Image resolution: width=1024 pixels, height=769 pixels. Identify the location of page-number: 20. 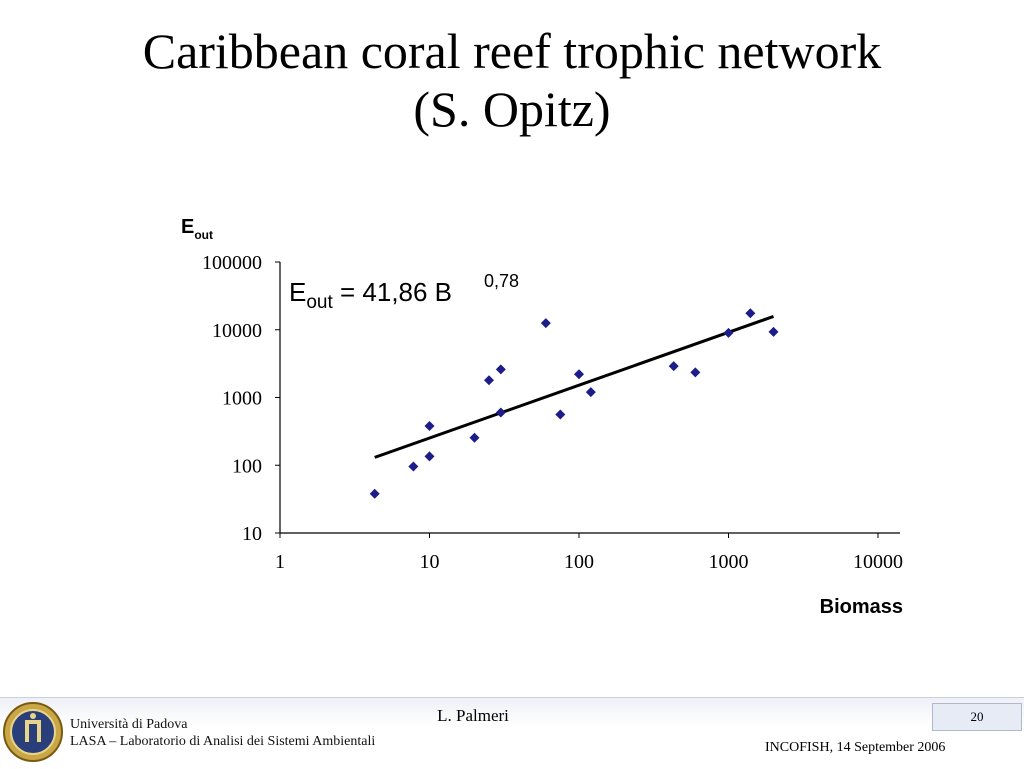
(977, 717).